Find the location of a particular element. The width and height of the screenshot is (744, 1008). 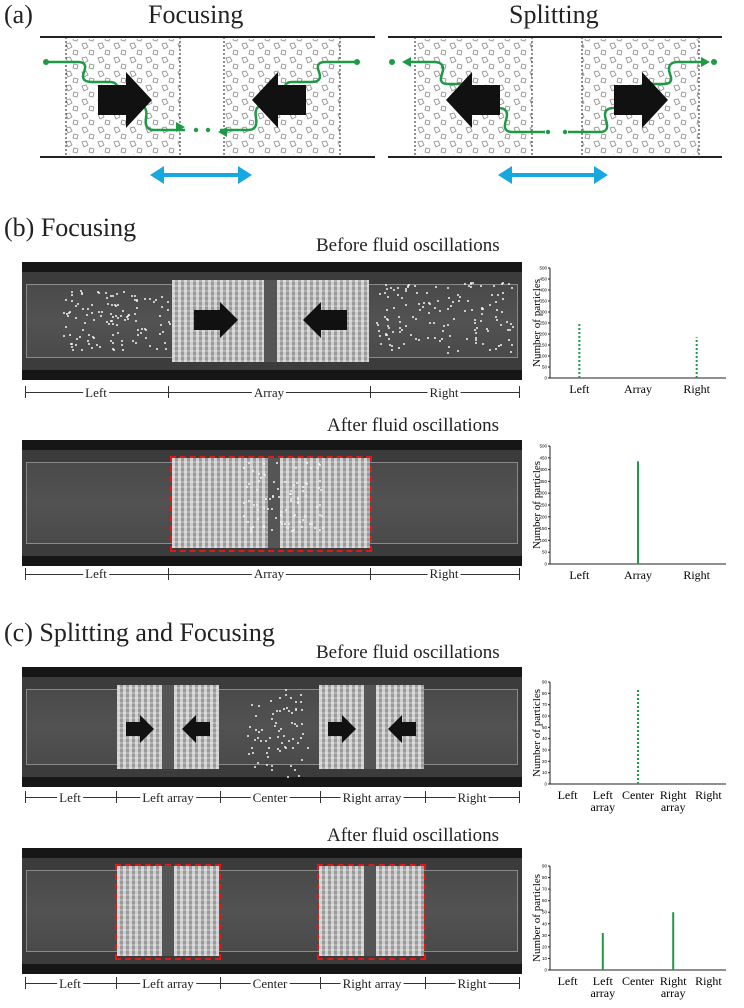

y-tick-label: 0 is located at coordinates (545, 970).